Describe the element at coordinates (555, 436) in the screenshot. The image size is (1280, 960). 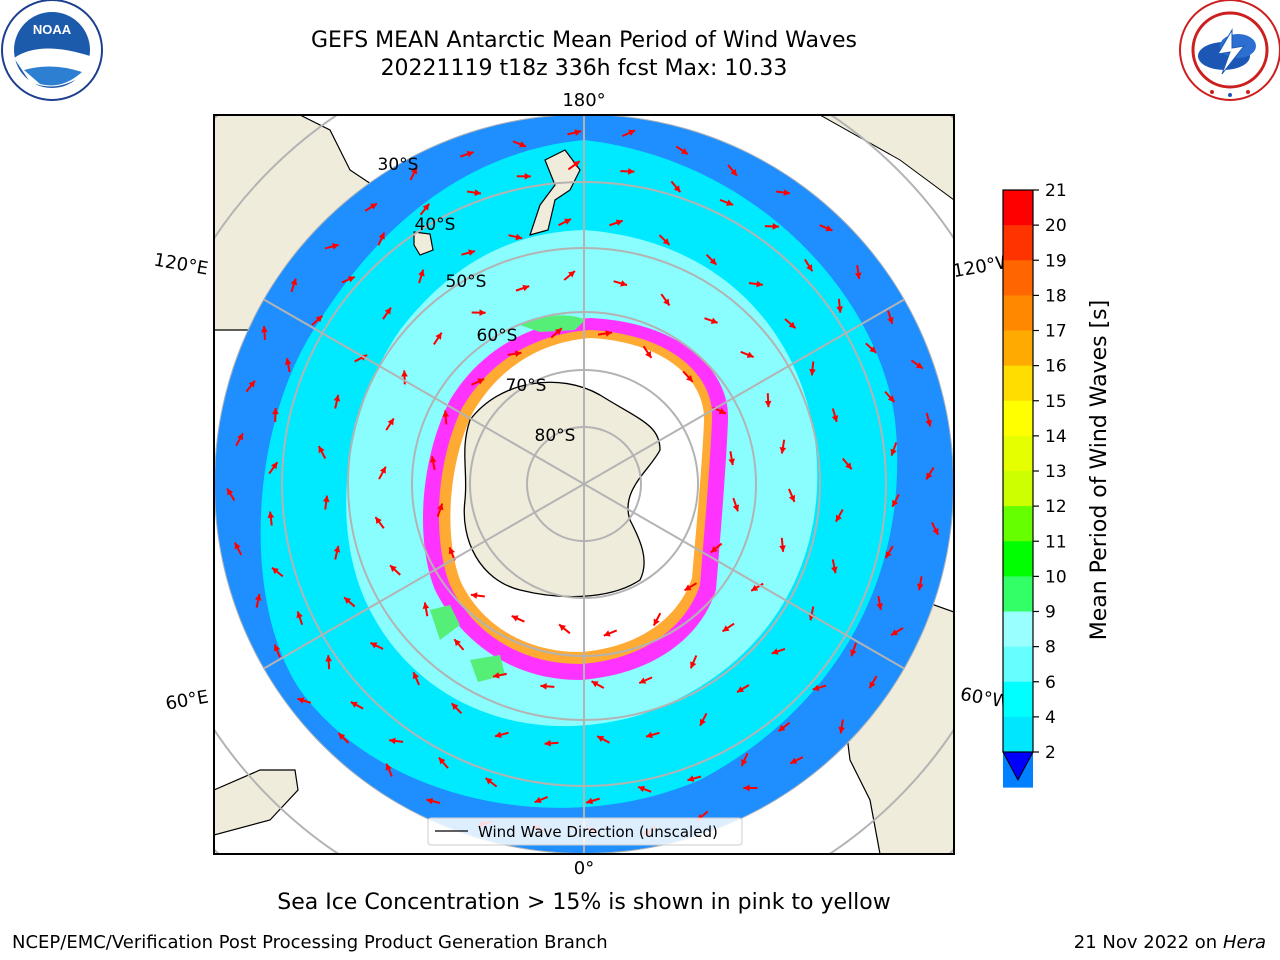
I see `lat-label-80s: 80°S` at that location.